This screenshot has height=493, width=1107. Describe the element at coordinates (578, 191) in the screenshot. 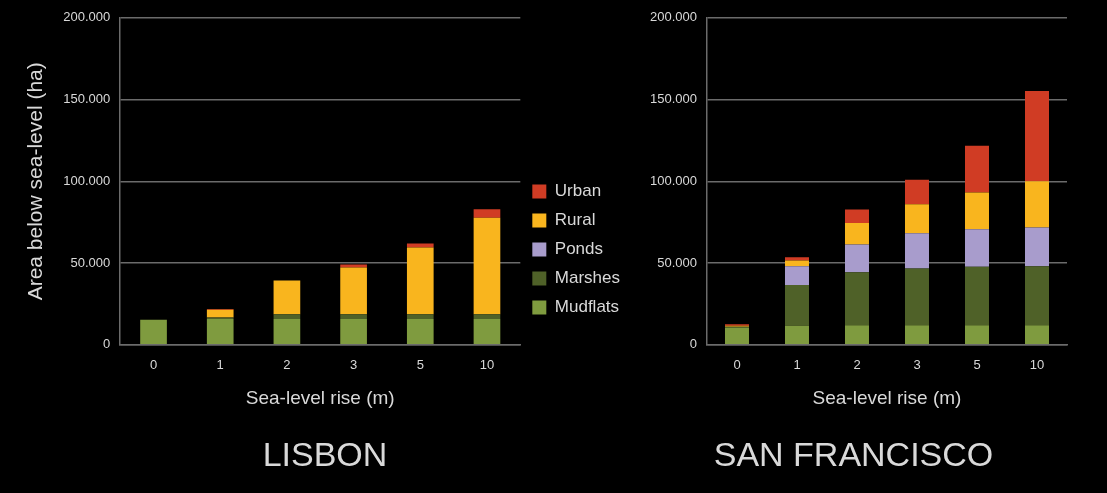

I see `legend-label: Urban` at that location.